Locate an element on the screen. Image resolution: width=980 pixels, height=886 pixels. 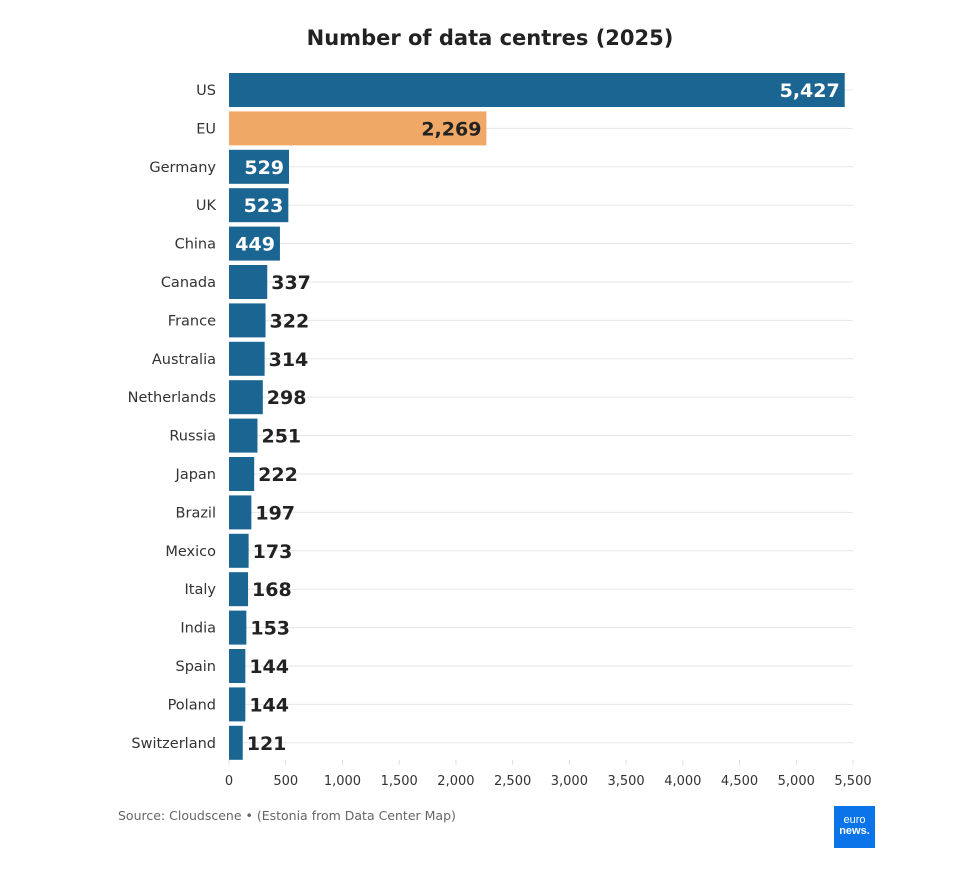
chart-title: Number of data centres (2025) is located at coordinates (490, 38).